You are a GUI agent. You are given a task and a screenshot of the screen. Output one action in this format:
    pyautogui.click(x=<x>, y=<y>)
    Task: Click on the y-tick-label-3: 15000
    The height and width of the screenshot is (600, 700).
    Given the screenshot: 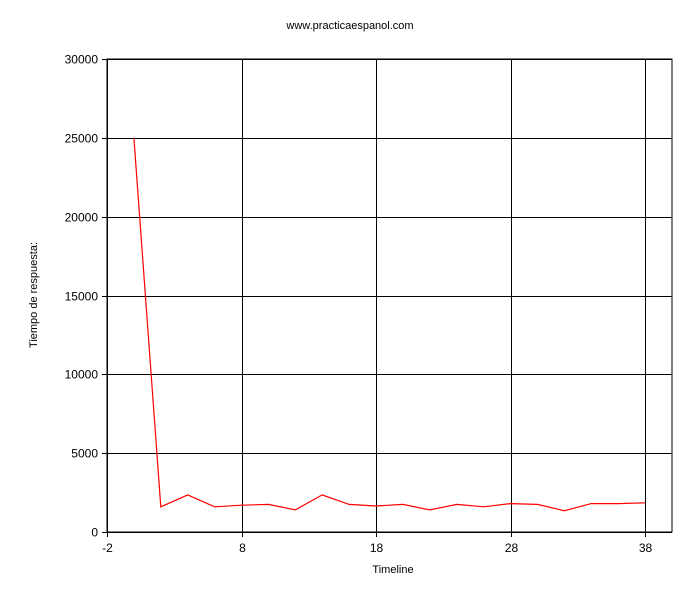 What is the action you would take?
    pyautogui.click(x=82, y=297)
    